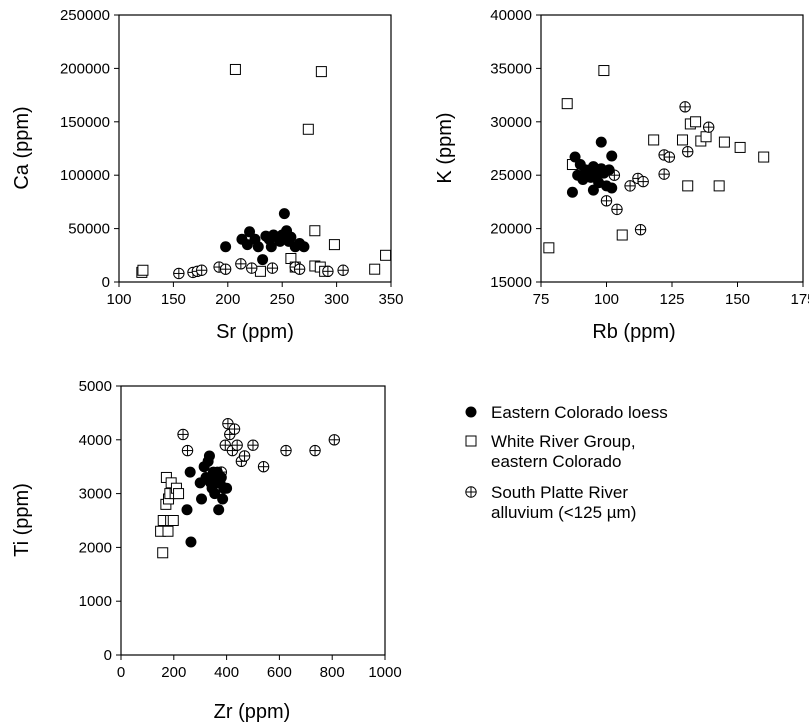 This screenshot has height=728, width=809. Describe the element at coordinates (227, 299) in the screenshot. I see `x-tick-label: 200` at that location.